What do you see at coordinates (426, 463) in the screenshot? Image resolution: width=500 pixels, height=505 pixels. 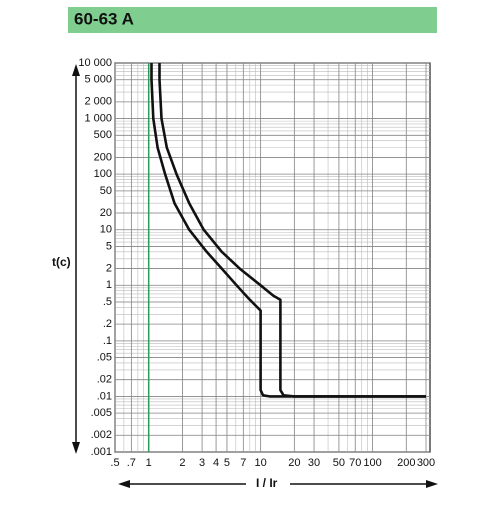 I see `x-tick-label: 300` at bounding box center [426, 463].